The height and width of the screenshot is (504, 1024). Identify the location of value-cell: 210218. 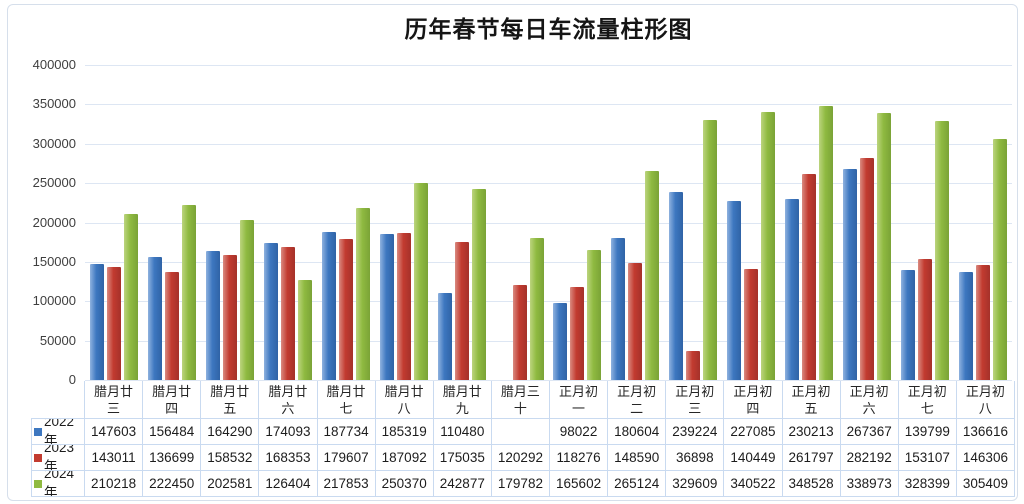
(114, 484).